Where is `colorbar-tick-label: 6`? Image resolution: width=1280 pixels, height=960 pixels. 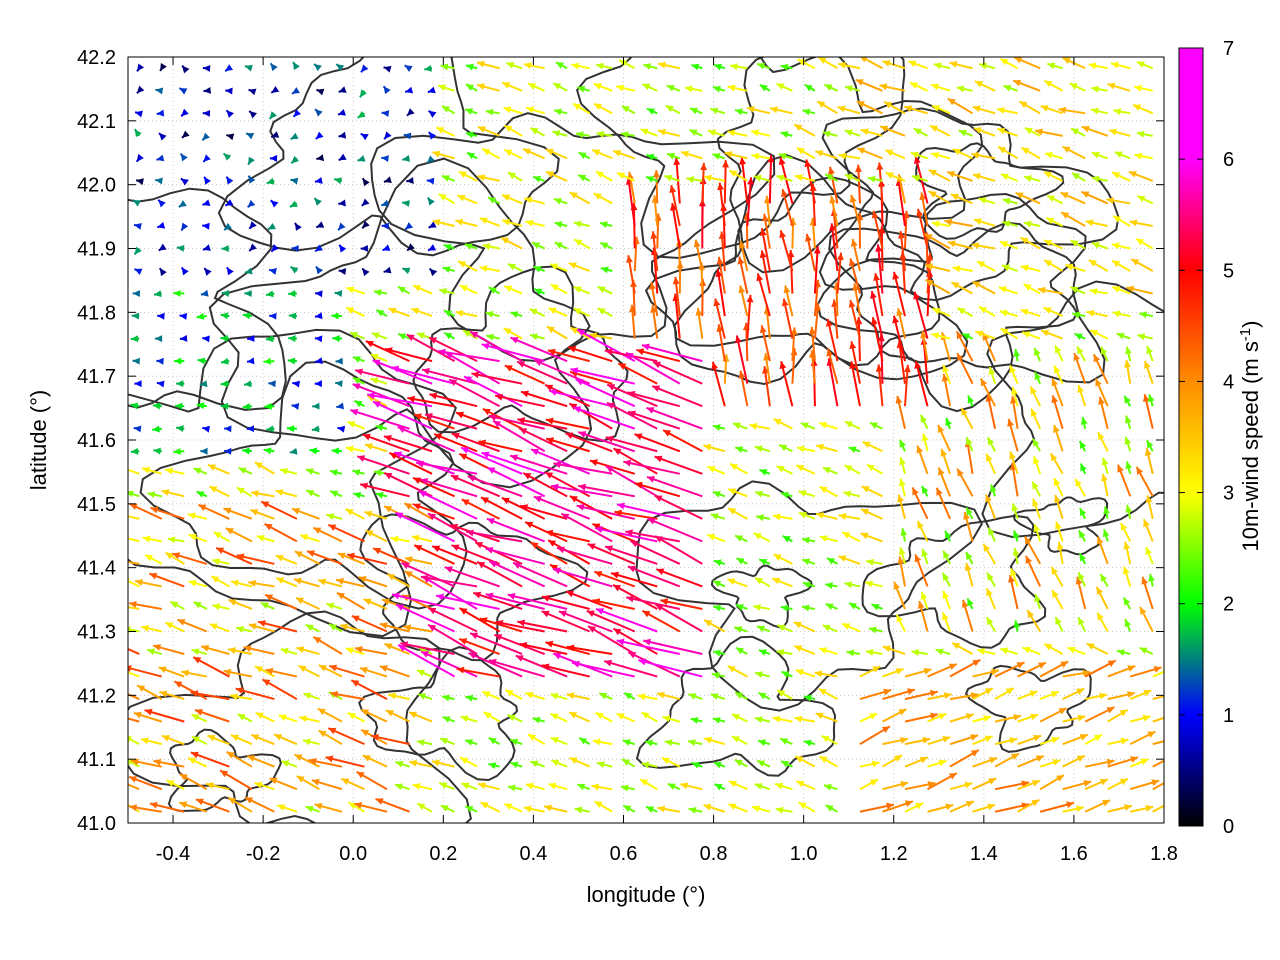 colorbar-tick-label: 6 is located at coordinates (1228, 160).